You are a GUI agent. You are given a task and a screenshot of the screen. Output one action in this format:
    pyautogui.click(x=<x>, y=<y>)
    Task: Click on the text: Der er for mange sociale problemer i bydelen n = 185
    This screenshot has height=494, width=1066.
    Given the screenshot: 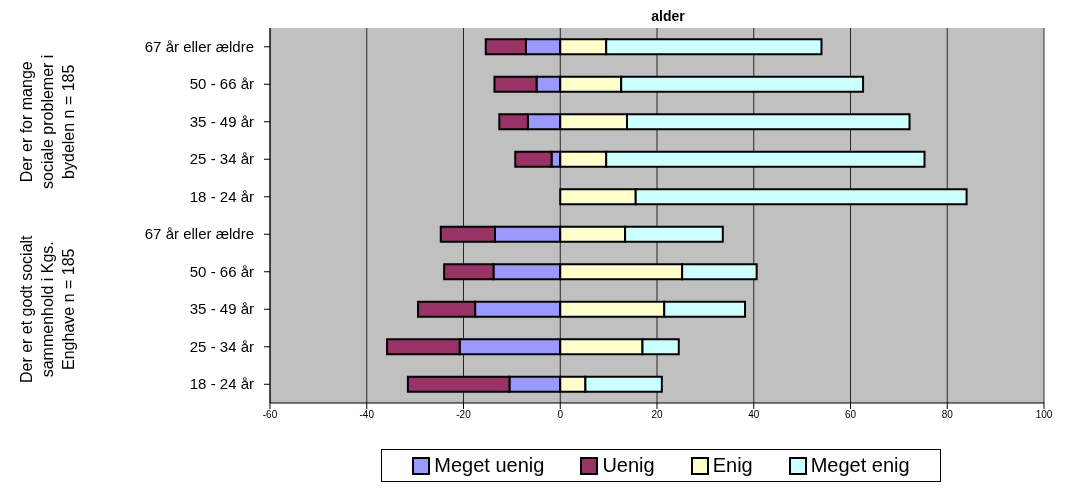 What is the action you would take?
    pyautogui.click(x=47, y=121)
    